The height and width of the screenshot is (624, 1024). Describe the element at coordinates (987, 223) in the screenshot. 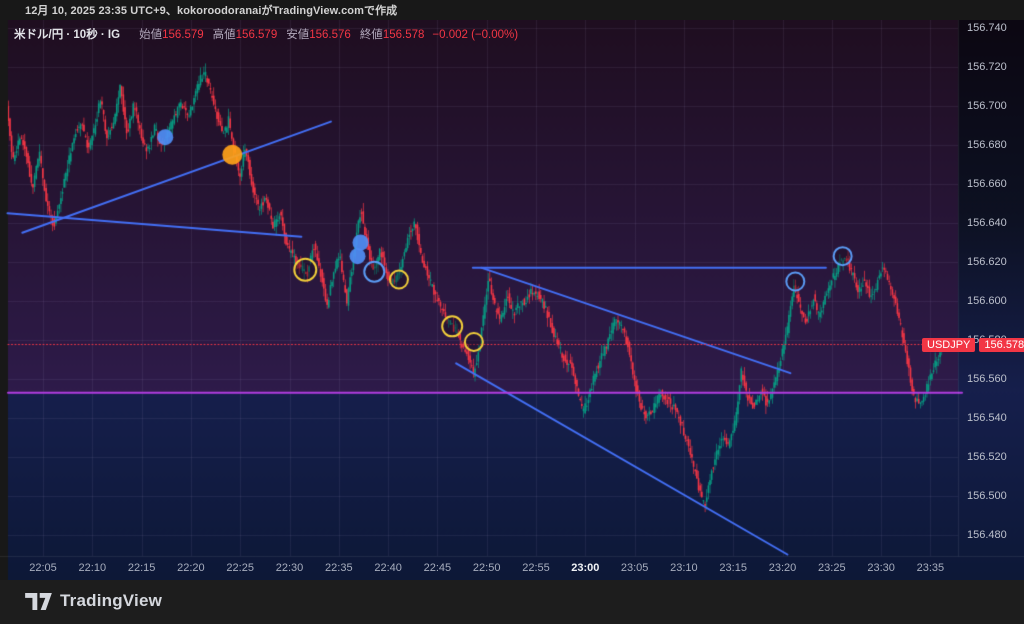

I see `price-tick-label: 156.640` at that location.